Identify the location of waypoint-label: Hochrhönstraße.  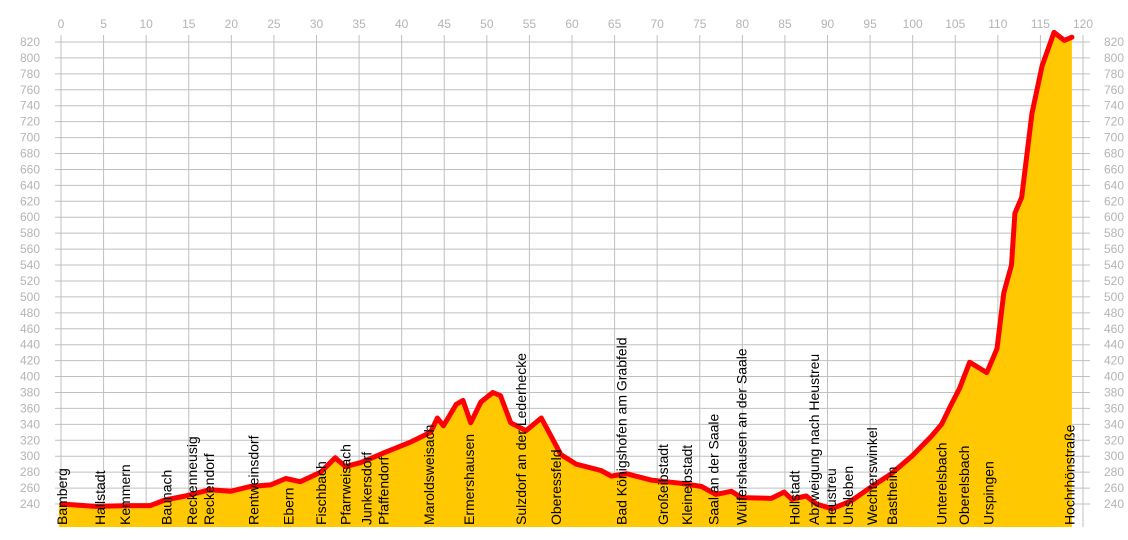
(1069, 474).